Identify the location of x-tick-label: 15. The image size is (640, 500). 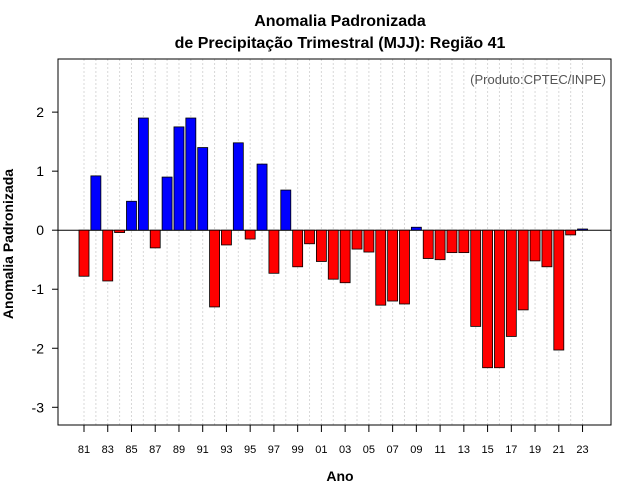
(487, 450).